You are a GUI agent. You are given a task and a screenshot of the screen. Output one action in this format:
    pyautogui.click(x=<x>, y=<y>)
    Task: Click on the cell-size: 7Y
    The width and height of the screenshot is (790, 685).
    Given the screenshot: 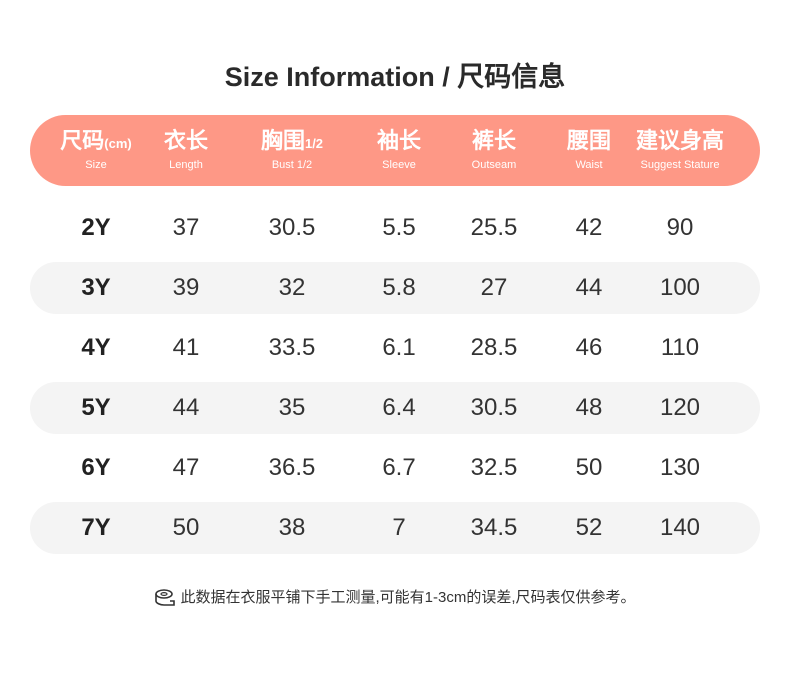 What is the action you would take?
    pyautogui.click(x=96, y=527)
    